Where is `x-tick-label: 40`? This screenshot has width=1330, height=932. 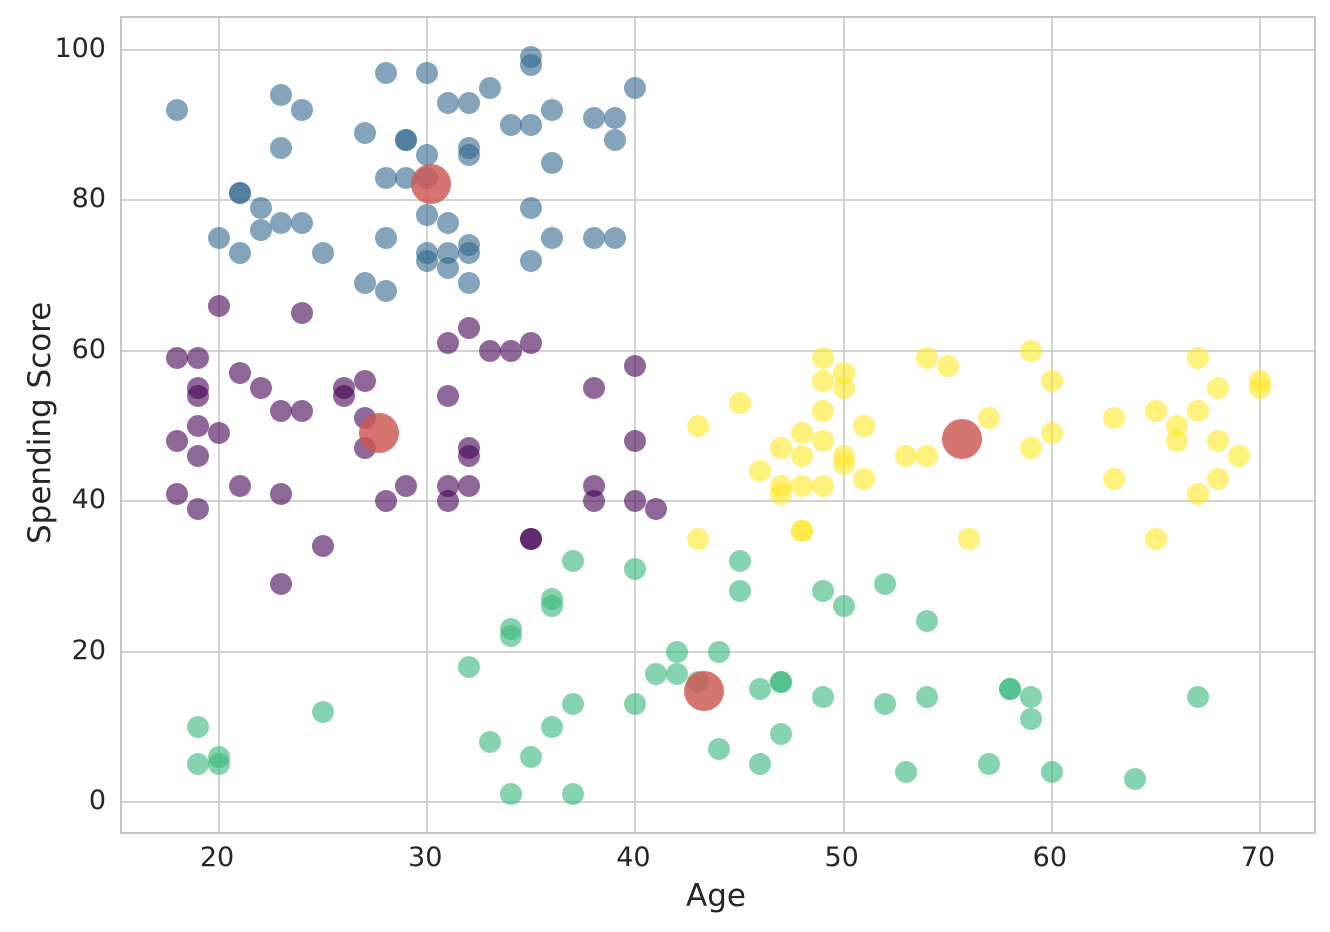
x-tick-label: 40 is located at coordinates (633, 857).